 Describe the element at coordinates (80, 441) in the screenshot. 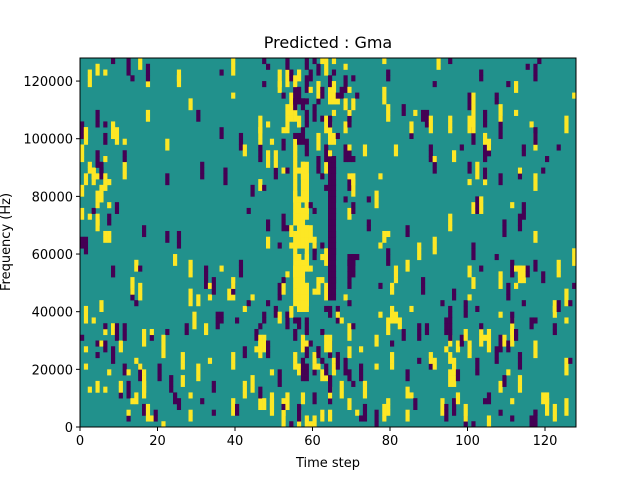

I see `x-tick-label: 0` at that location.